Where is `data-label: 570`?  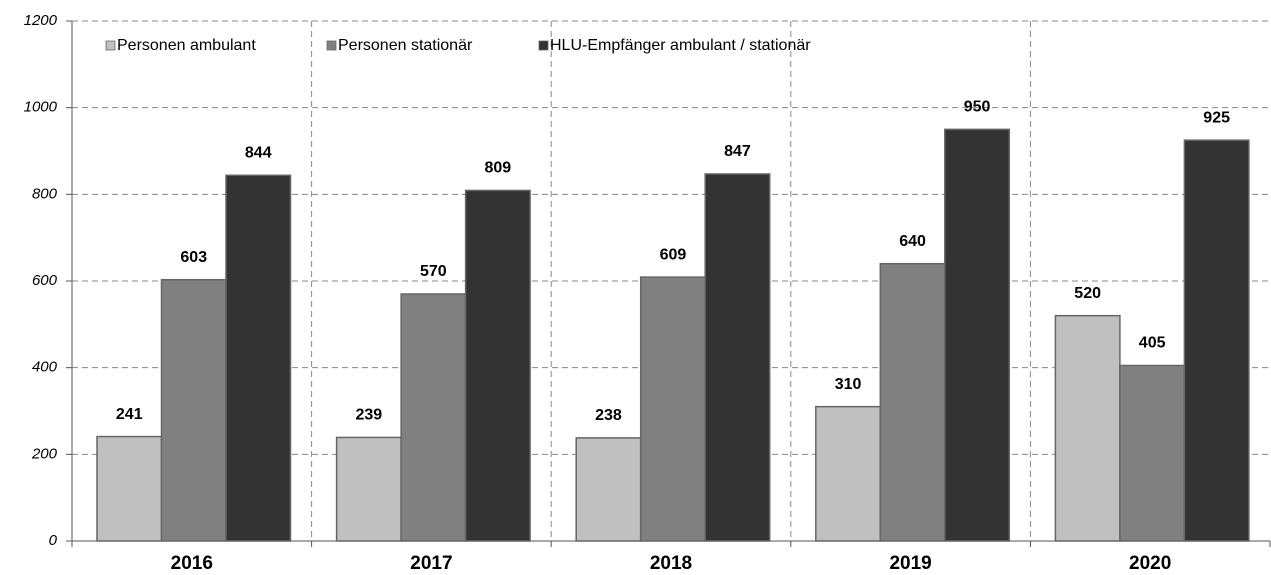 data-label: 570 is located at coordinates (433, 271).